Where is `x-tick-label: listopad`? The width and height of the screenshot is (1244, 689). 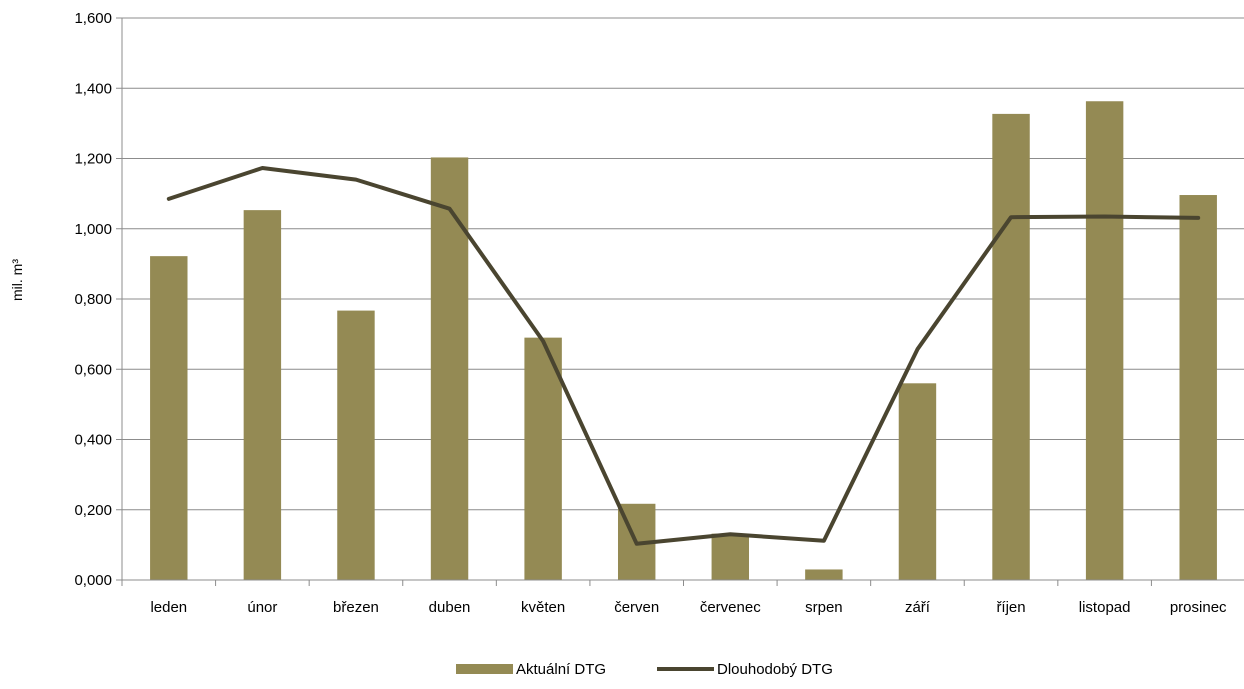
x-tick-label: listopad is located at coordinates (1105, 607).